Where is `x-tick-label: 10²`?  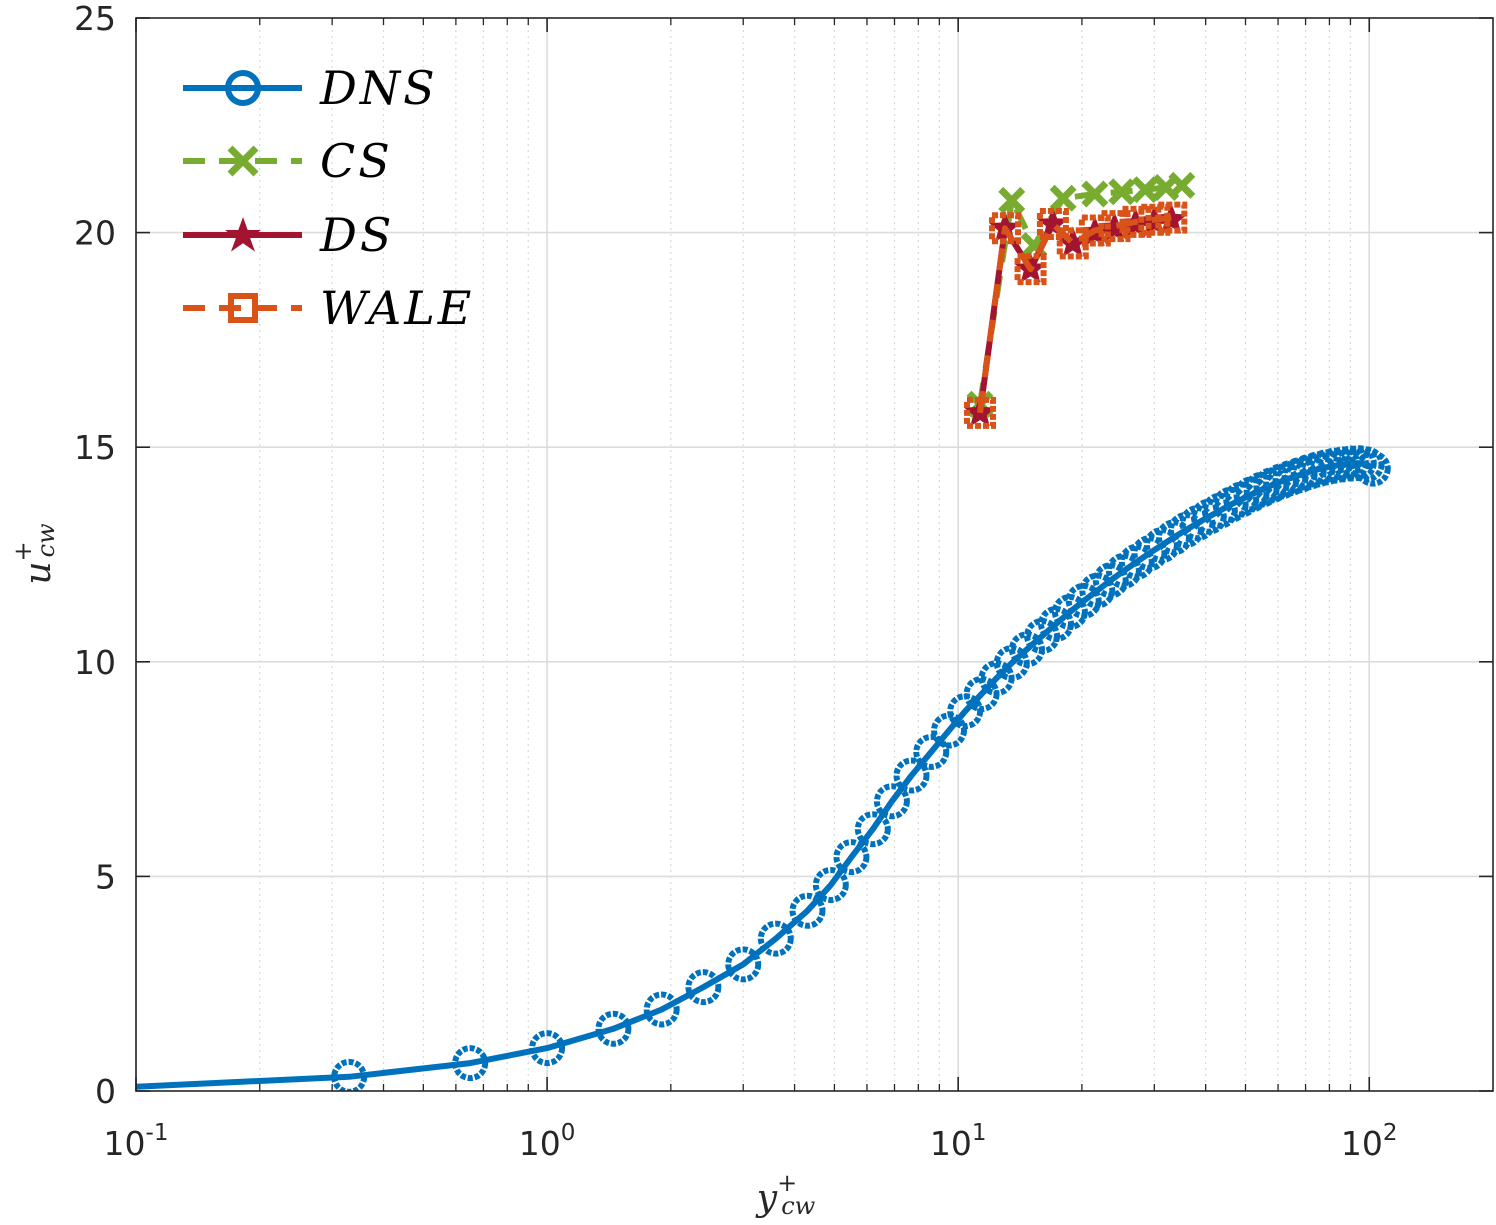
x-tick-label: 10² is located at coordinates (1369, 1141).